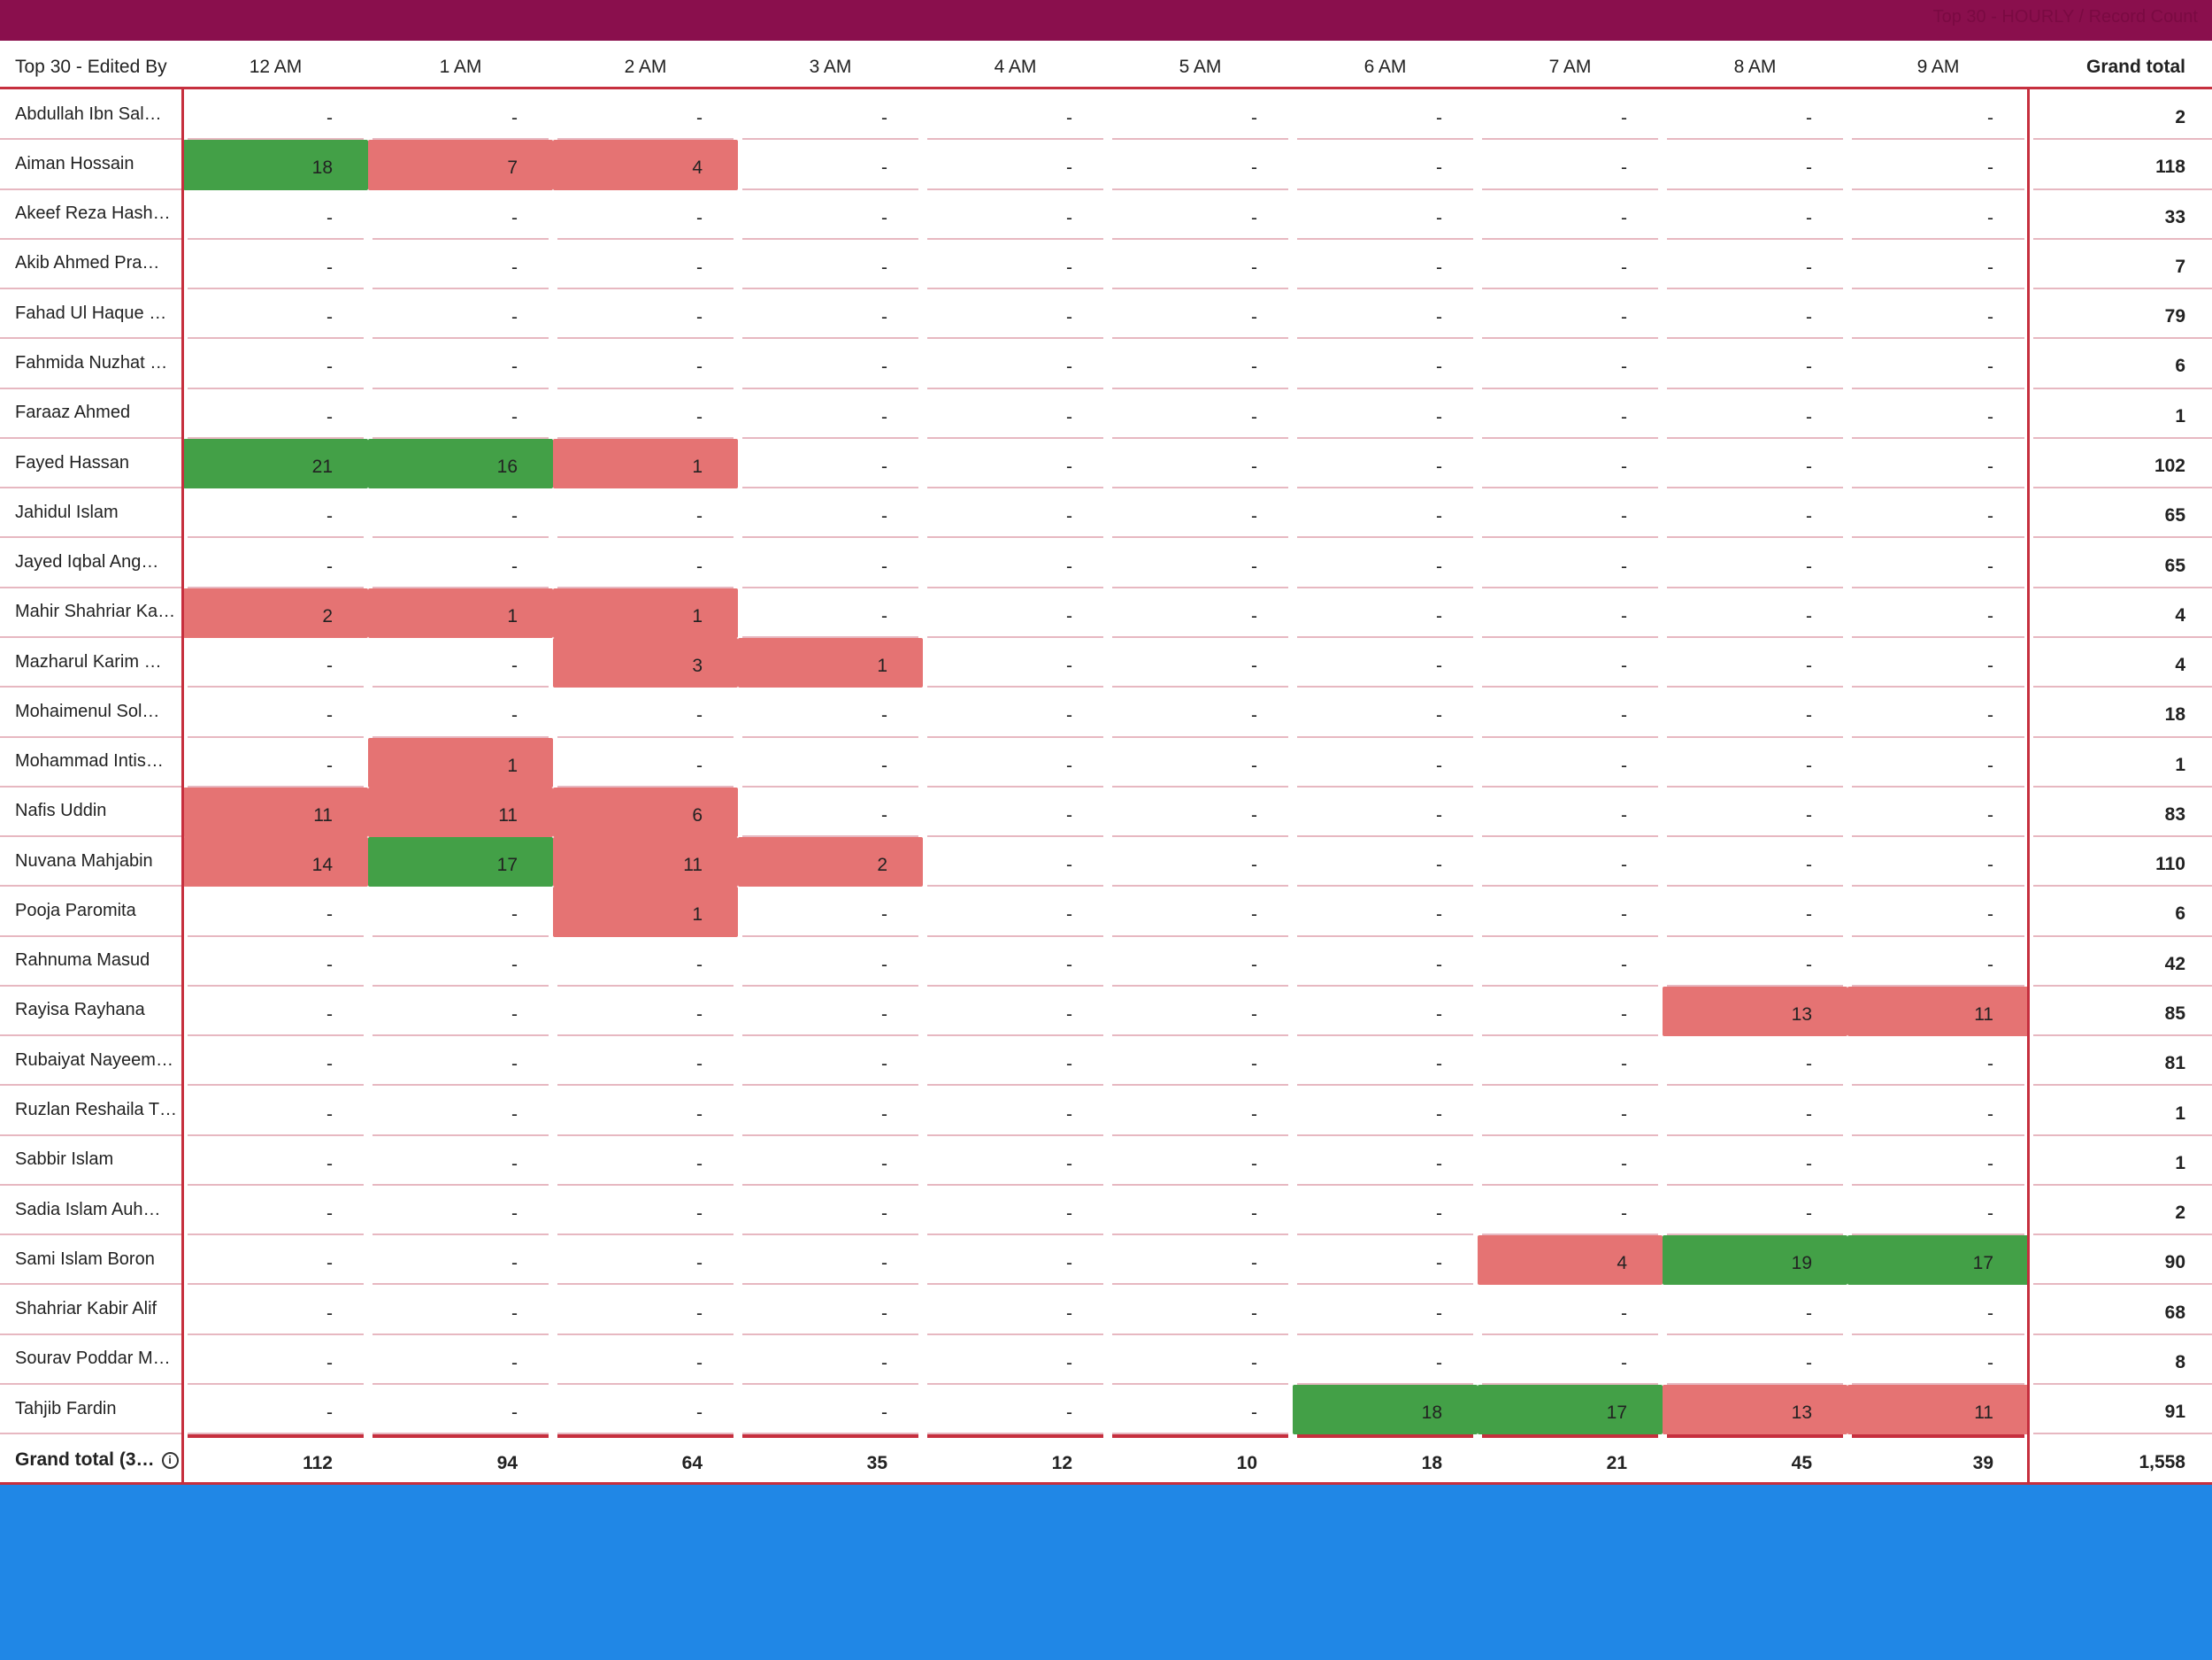 This screenshot has width=2212, height=1660. What do you see at coordinates (1106, 265) in the screenshot?
I see `table-row: Akib Ahmed Pra… - - - - - - - - - -7` at bounding box center [1106, 265].